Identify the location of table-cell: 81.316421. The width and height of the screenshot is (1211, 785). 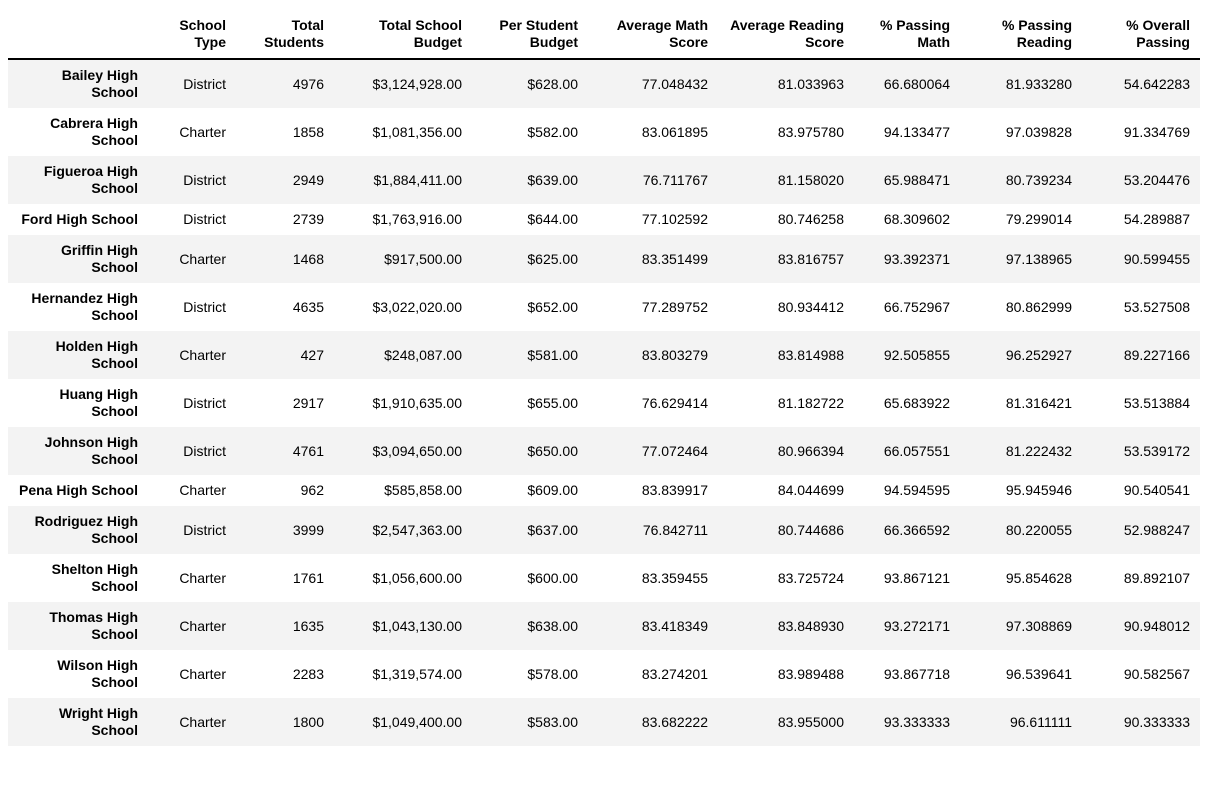
(1038, 402).